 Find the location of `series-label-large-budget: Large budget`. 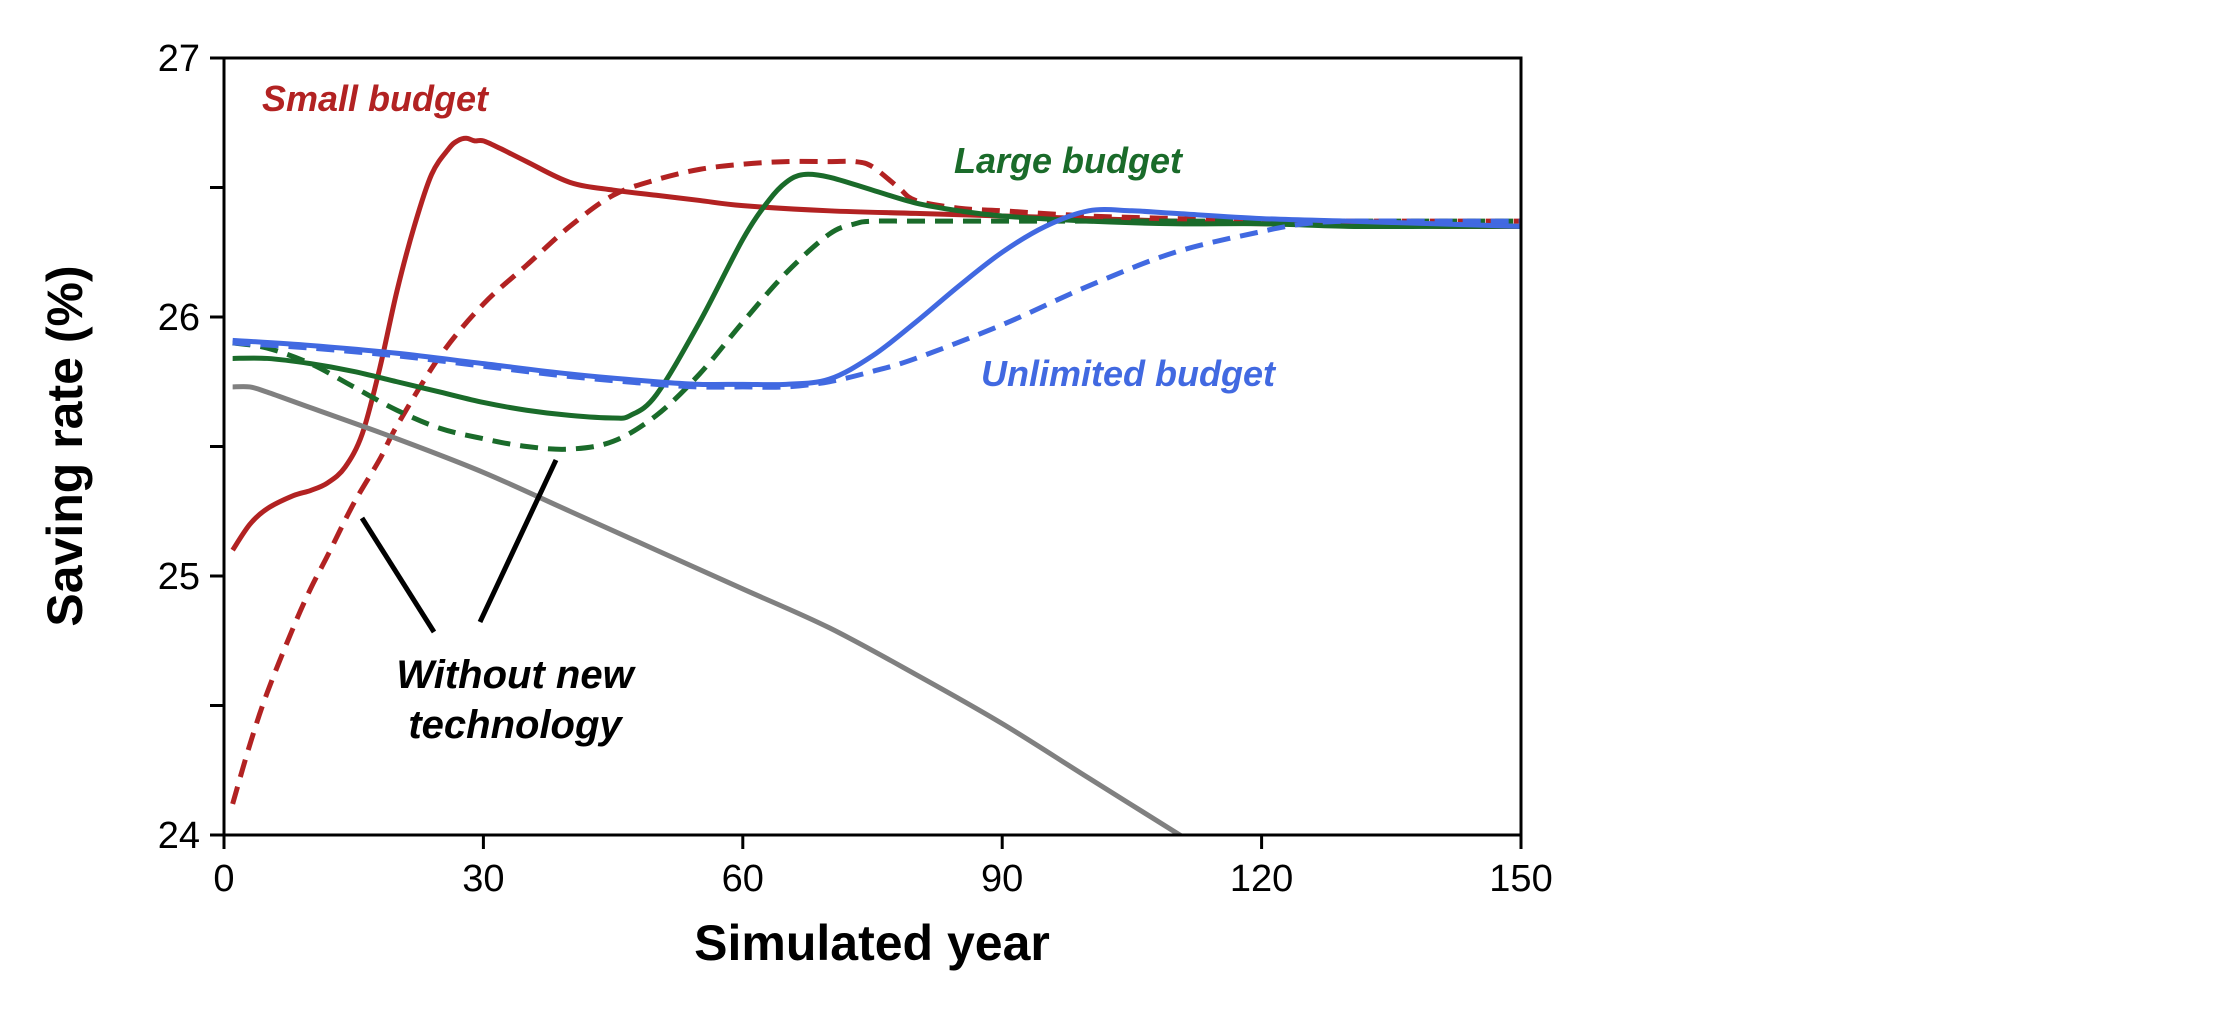

series-label-large-budget: Large budget is located at coordinates (1069, 160).